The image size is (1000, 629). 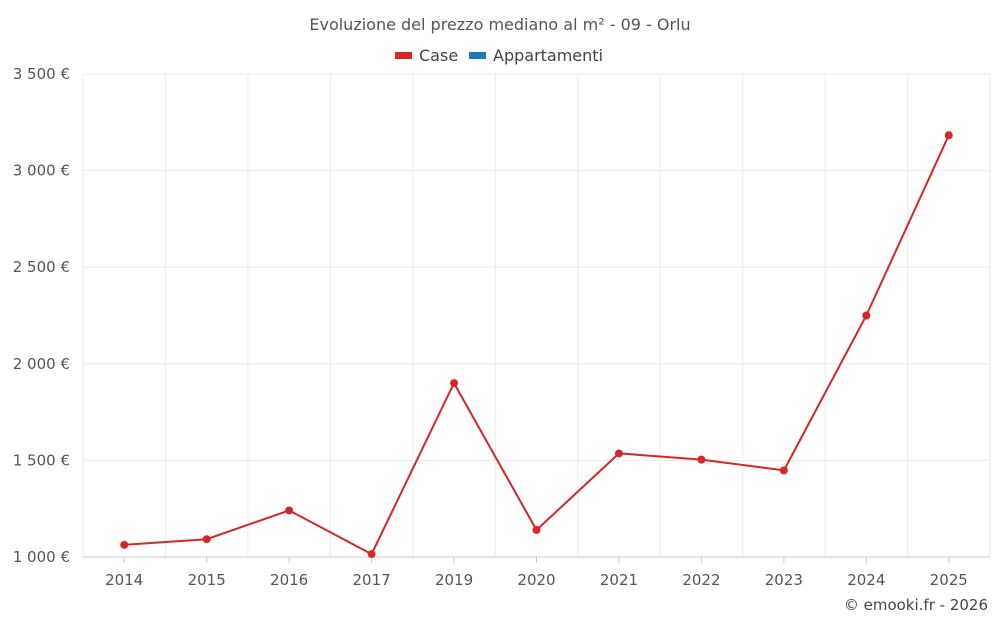 What do you see at coordinates (289, 580) in the screenshot?
I see `x-tick-label-2: 2016` at bounding box center [289, 580].